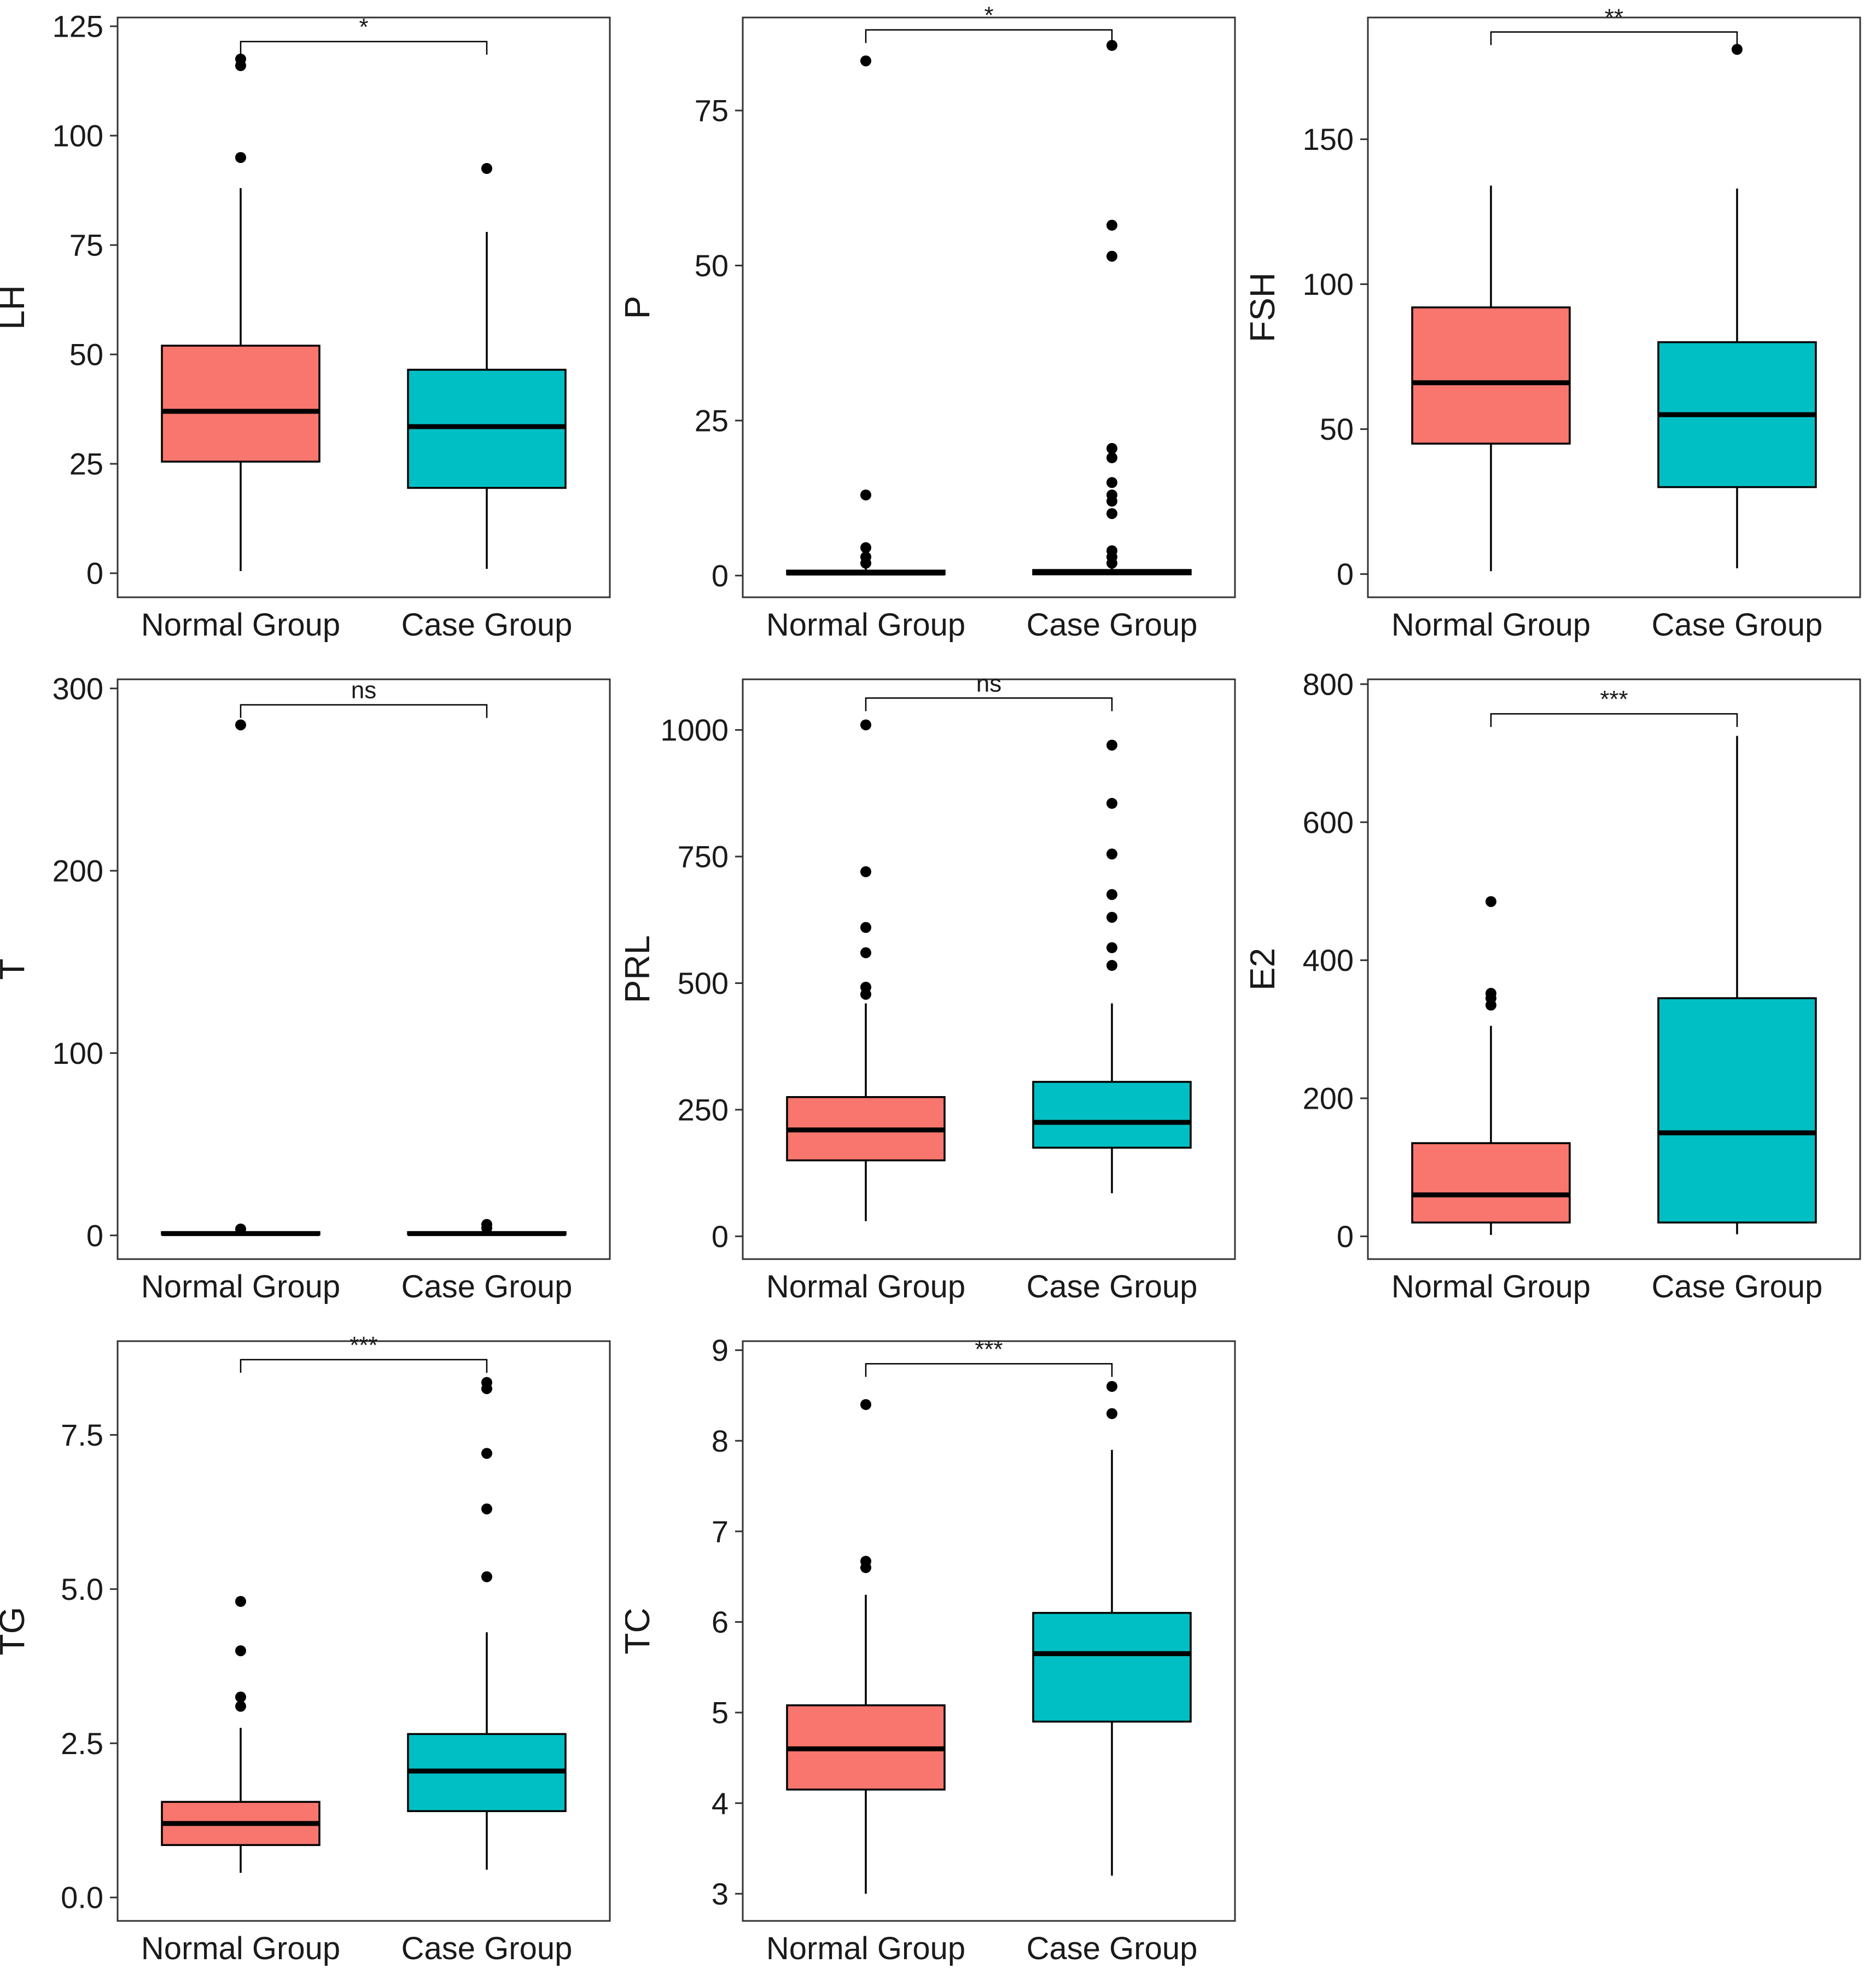 Image resolution: width=1876 pixels, height=1986 pixels. Describe the element at coordinates (720, 1622) in the screenshot. I see `y-tick-label: 6` at that location.